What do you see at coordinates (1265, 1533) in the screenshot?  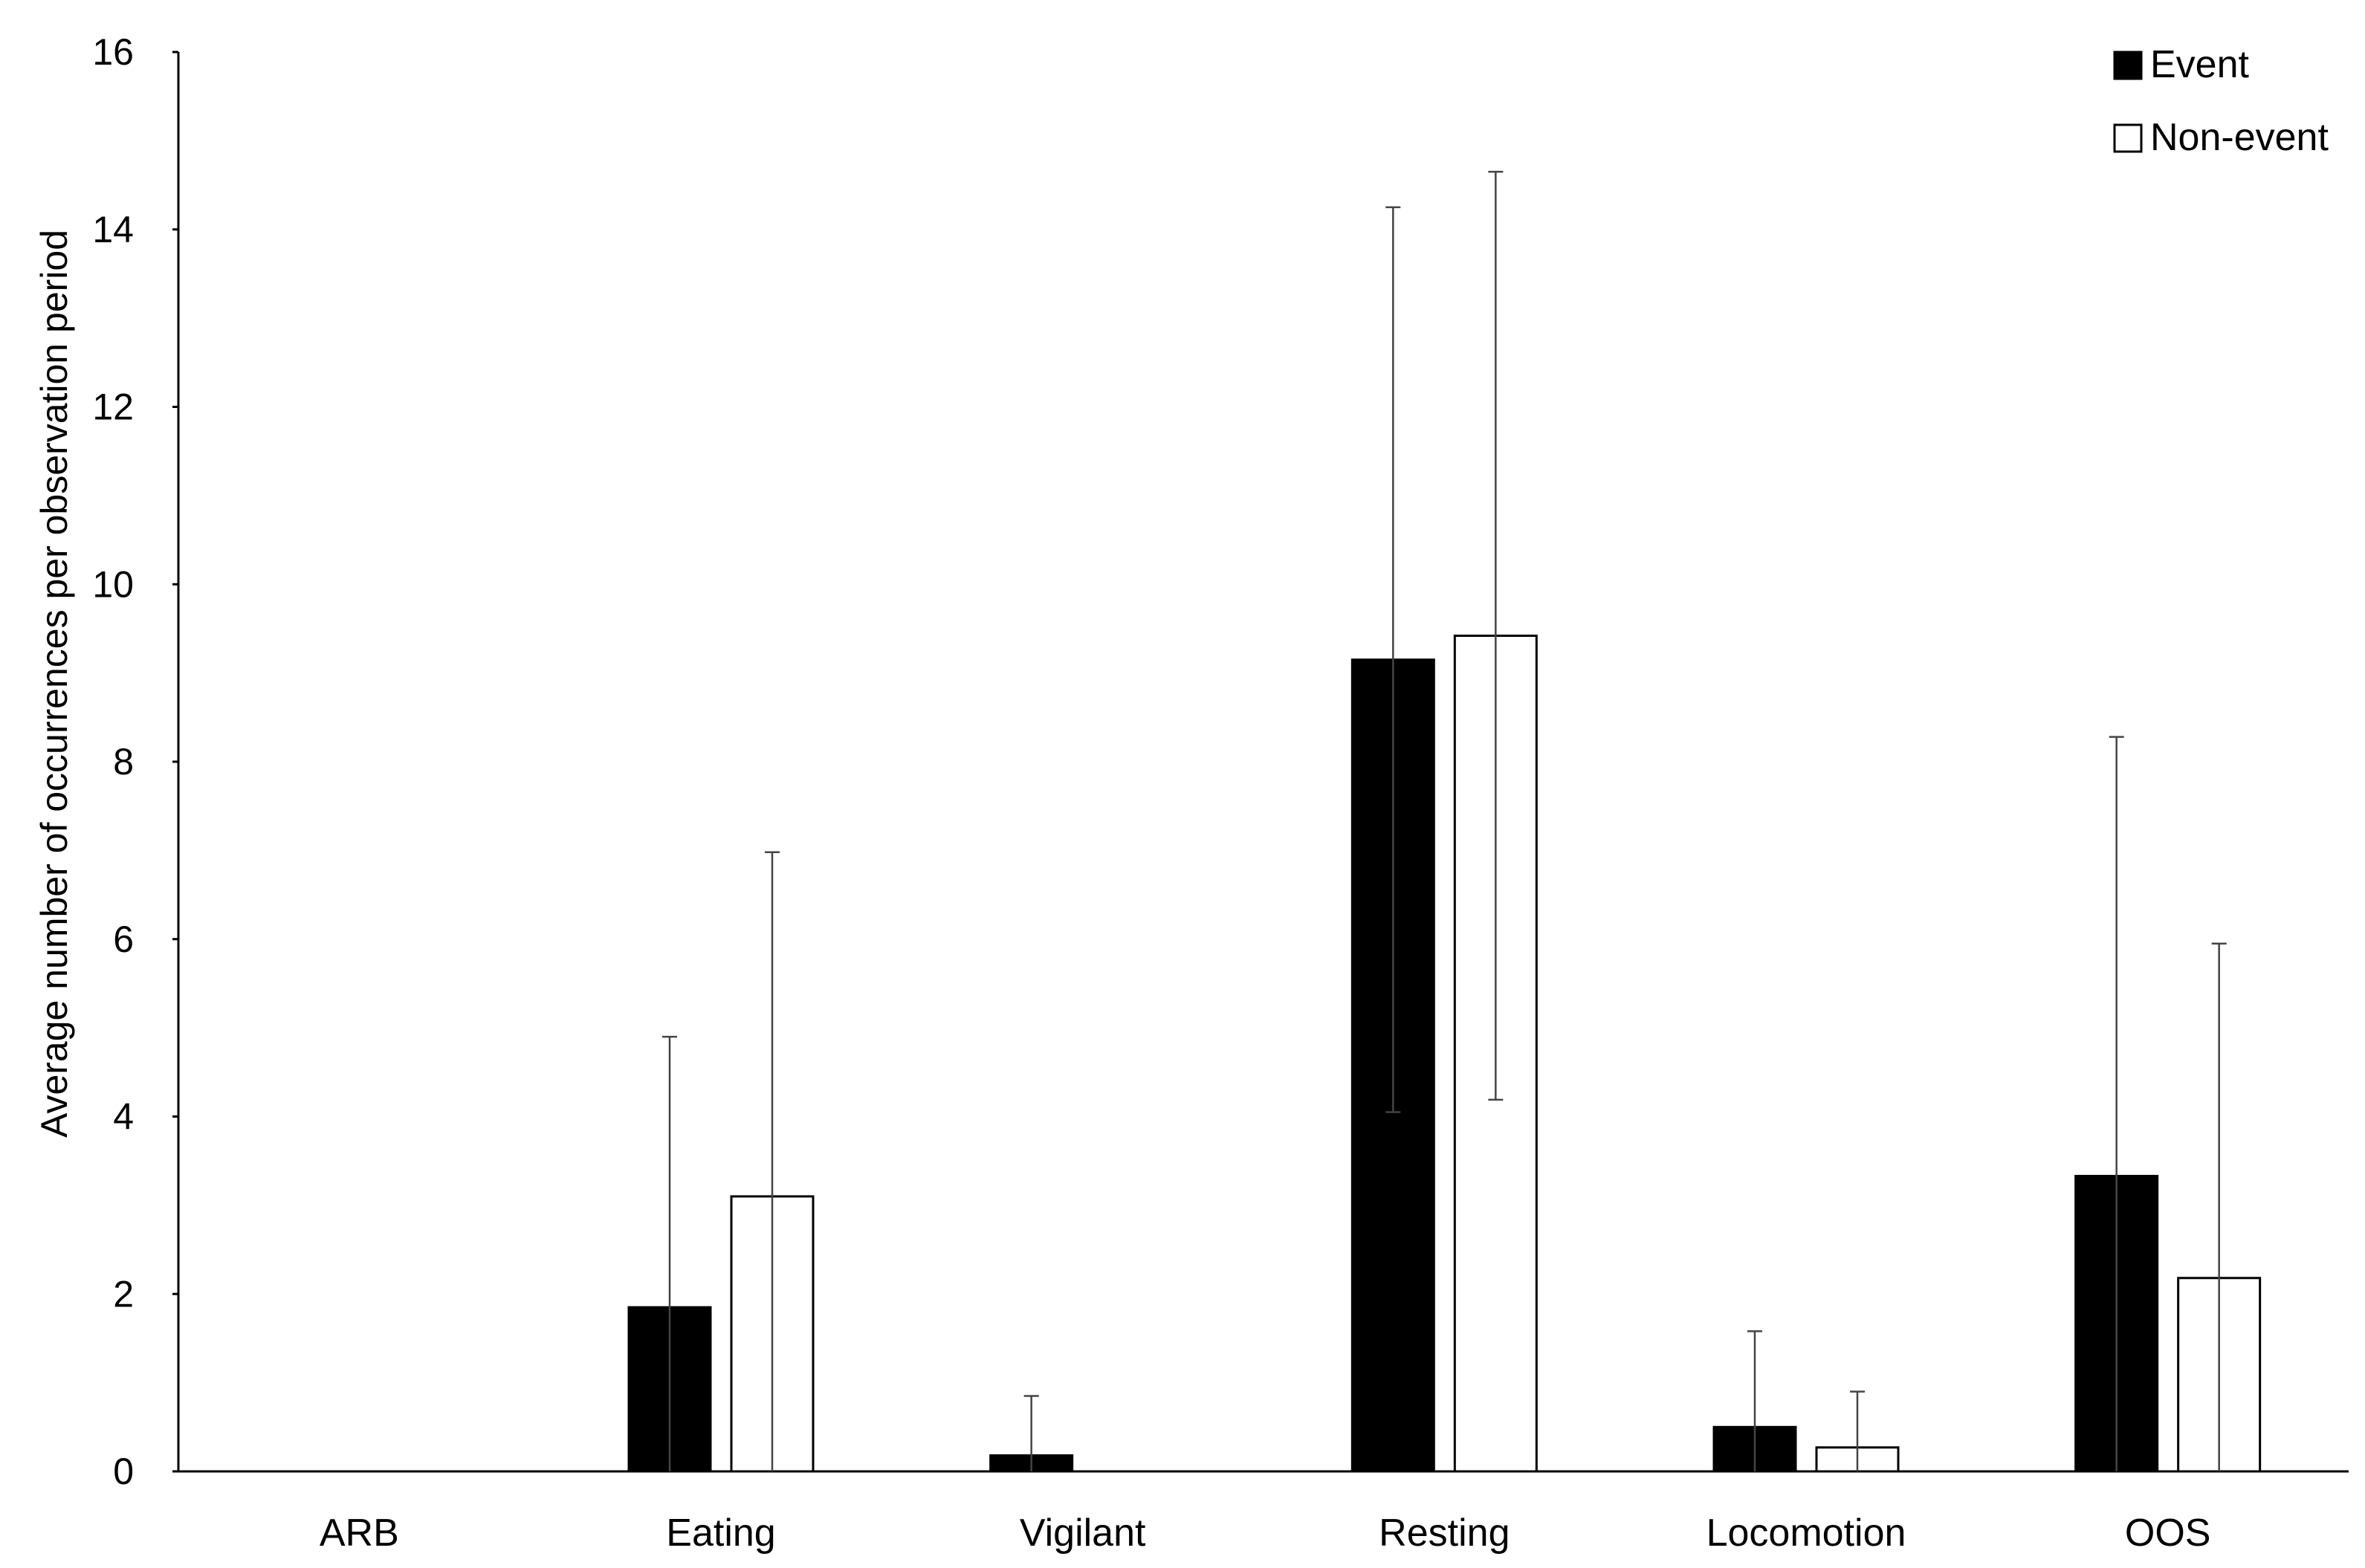 I see `category-labels: ARB Eating Vigilant Resting Locomotion OOS` at bounding box center [1265, 1533].